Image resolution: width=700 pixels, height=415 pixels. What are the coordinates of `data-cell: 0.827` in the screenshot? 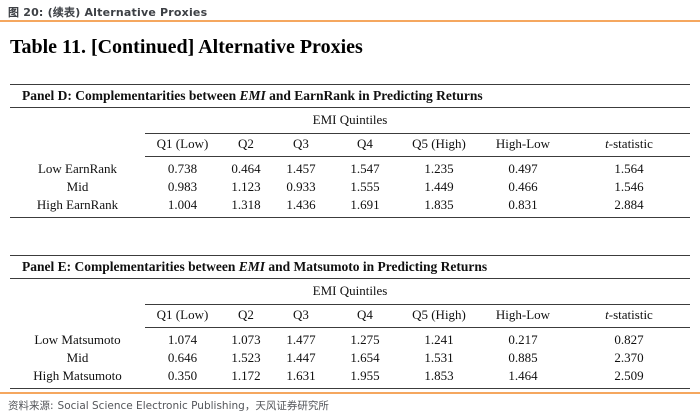 It's located at (629, 339).